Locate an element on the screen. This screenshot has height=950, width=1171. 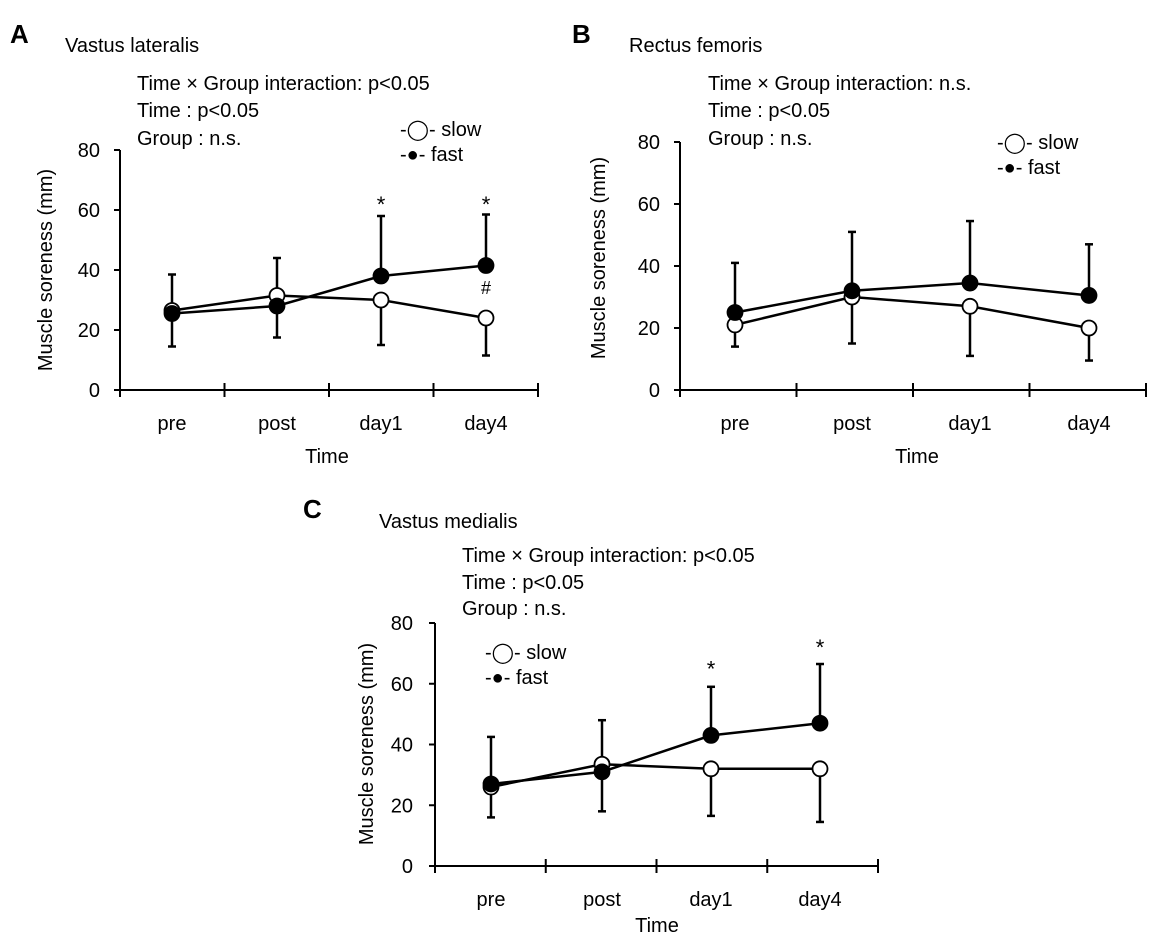
panel-title: Vastus lateralis is located at coordinates (132, 46).